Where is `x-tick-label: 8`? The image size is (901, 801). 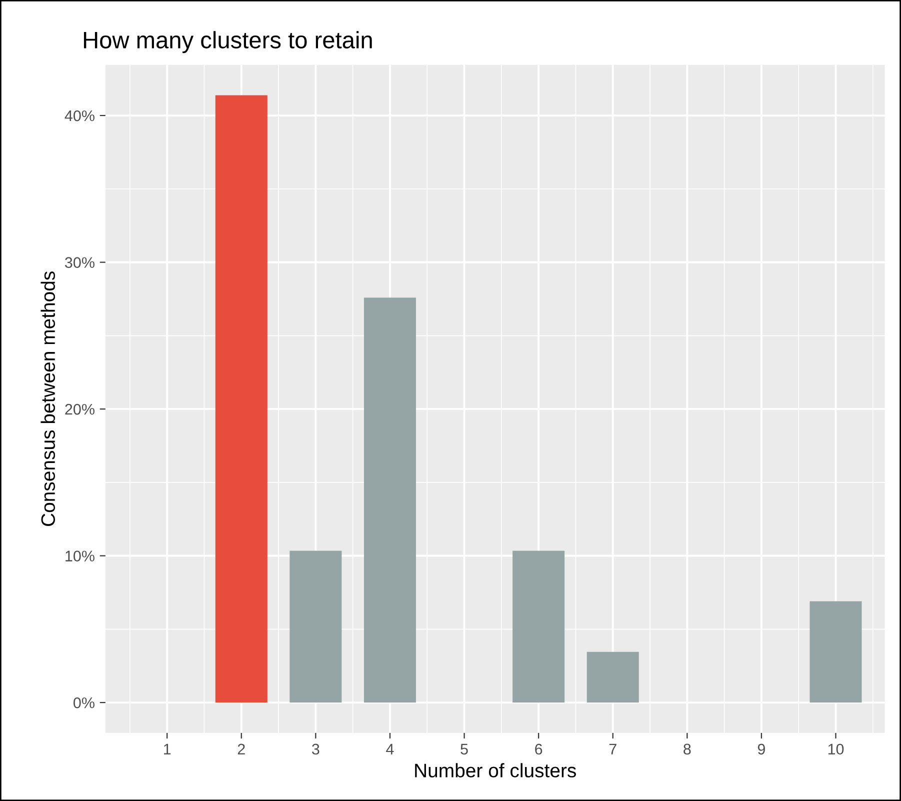
x-tick-label: 8 is located at coordinates (687, 749).